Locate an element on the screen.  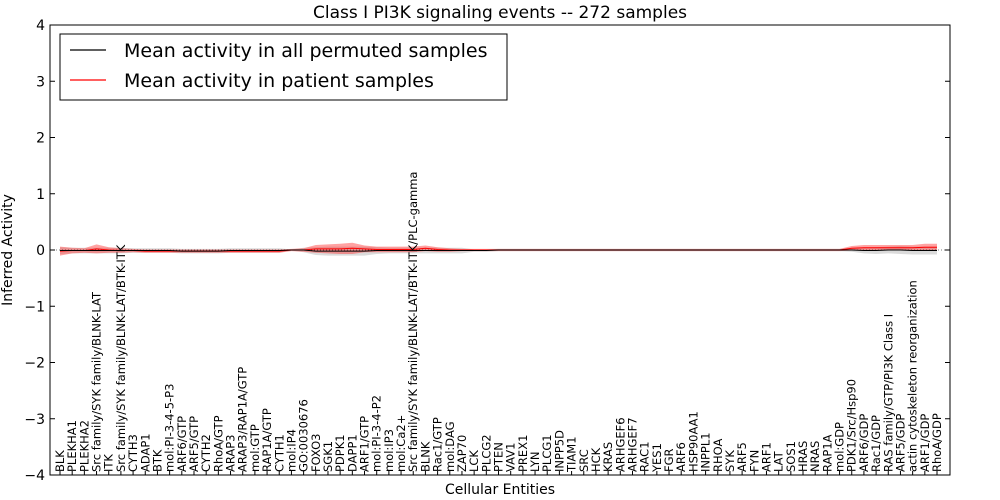
x-tick-label: ARF5 is located at coordinates (742, 457).